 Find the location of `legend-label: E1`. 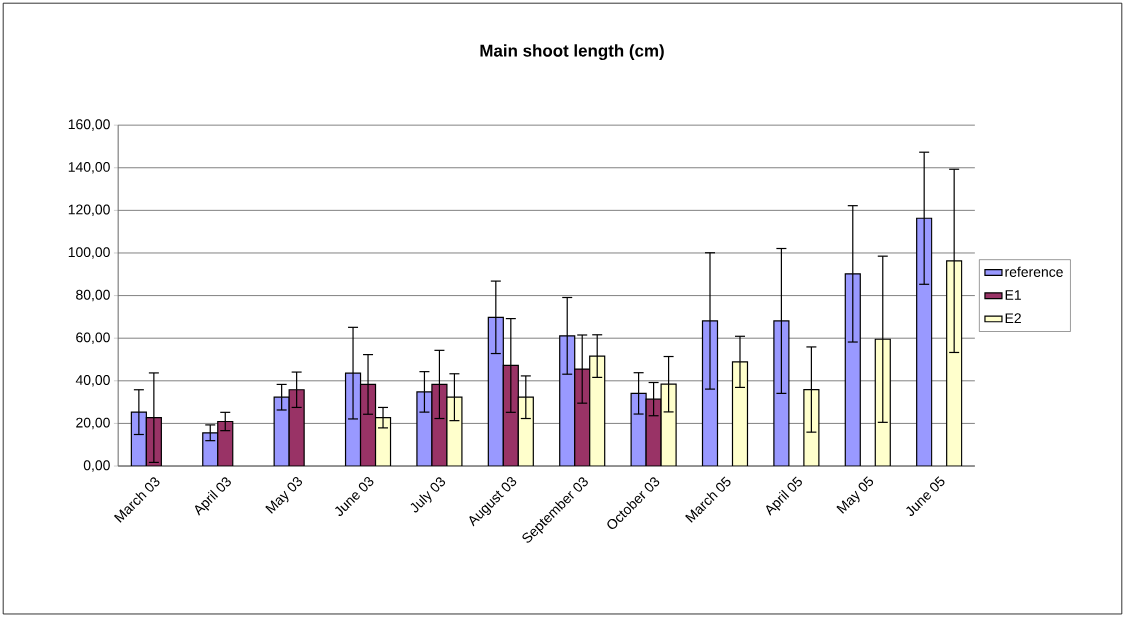

legend-label: E1 is located at coordinates (1013, 295).